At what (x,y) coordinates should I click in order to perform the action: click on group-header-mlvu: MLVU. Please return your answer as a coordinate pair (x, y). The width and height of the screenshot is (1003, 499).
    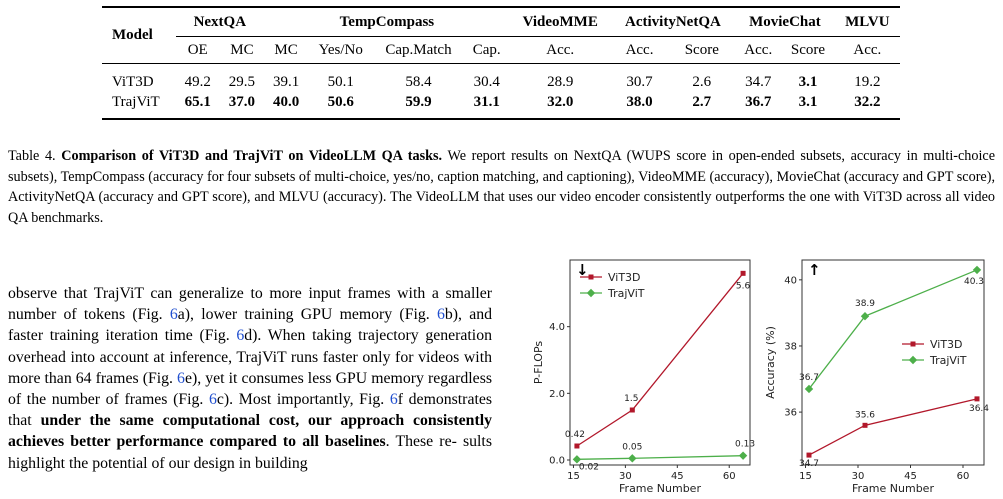
    Looking at the image, I should click on (867, 22).